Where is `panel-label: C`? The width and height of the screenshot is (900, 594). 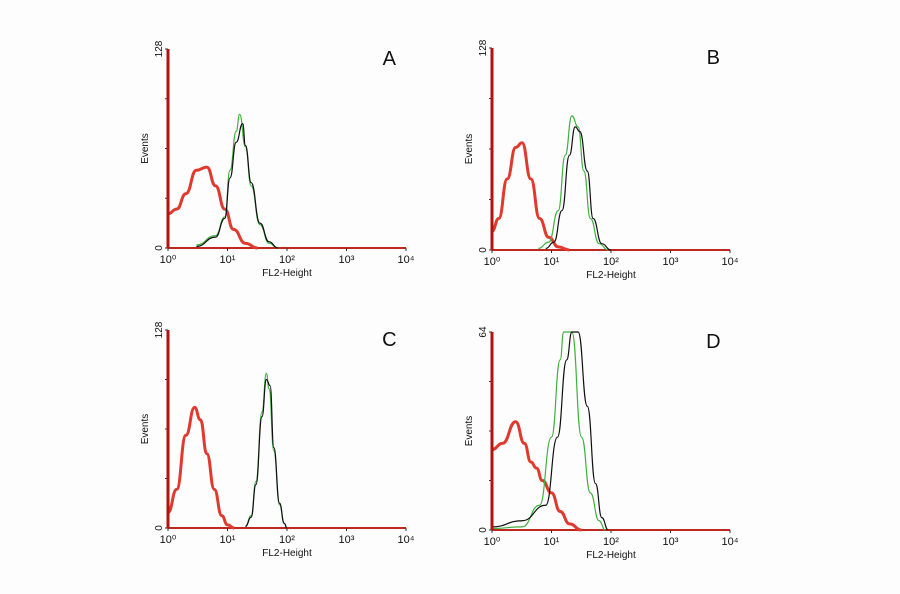 panel-label: C is located at coordinates (389, 340).